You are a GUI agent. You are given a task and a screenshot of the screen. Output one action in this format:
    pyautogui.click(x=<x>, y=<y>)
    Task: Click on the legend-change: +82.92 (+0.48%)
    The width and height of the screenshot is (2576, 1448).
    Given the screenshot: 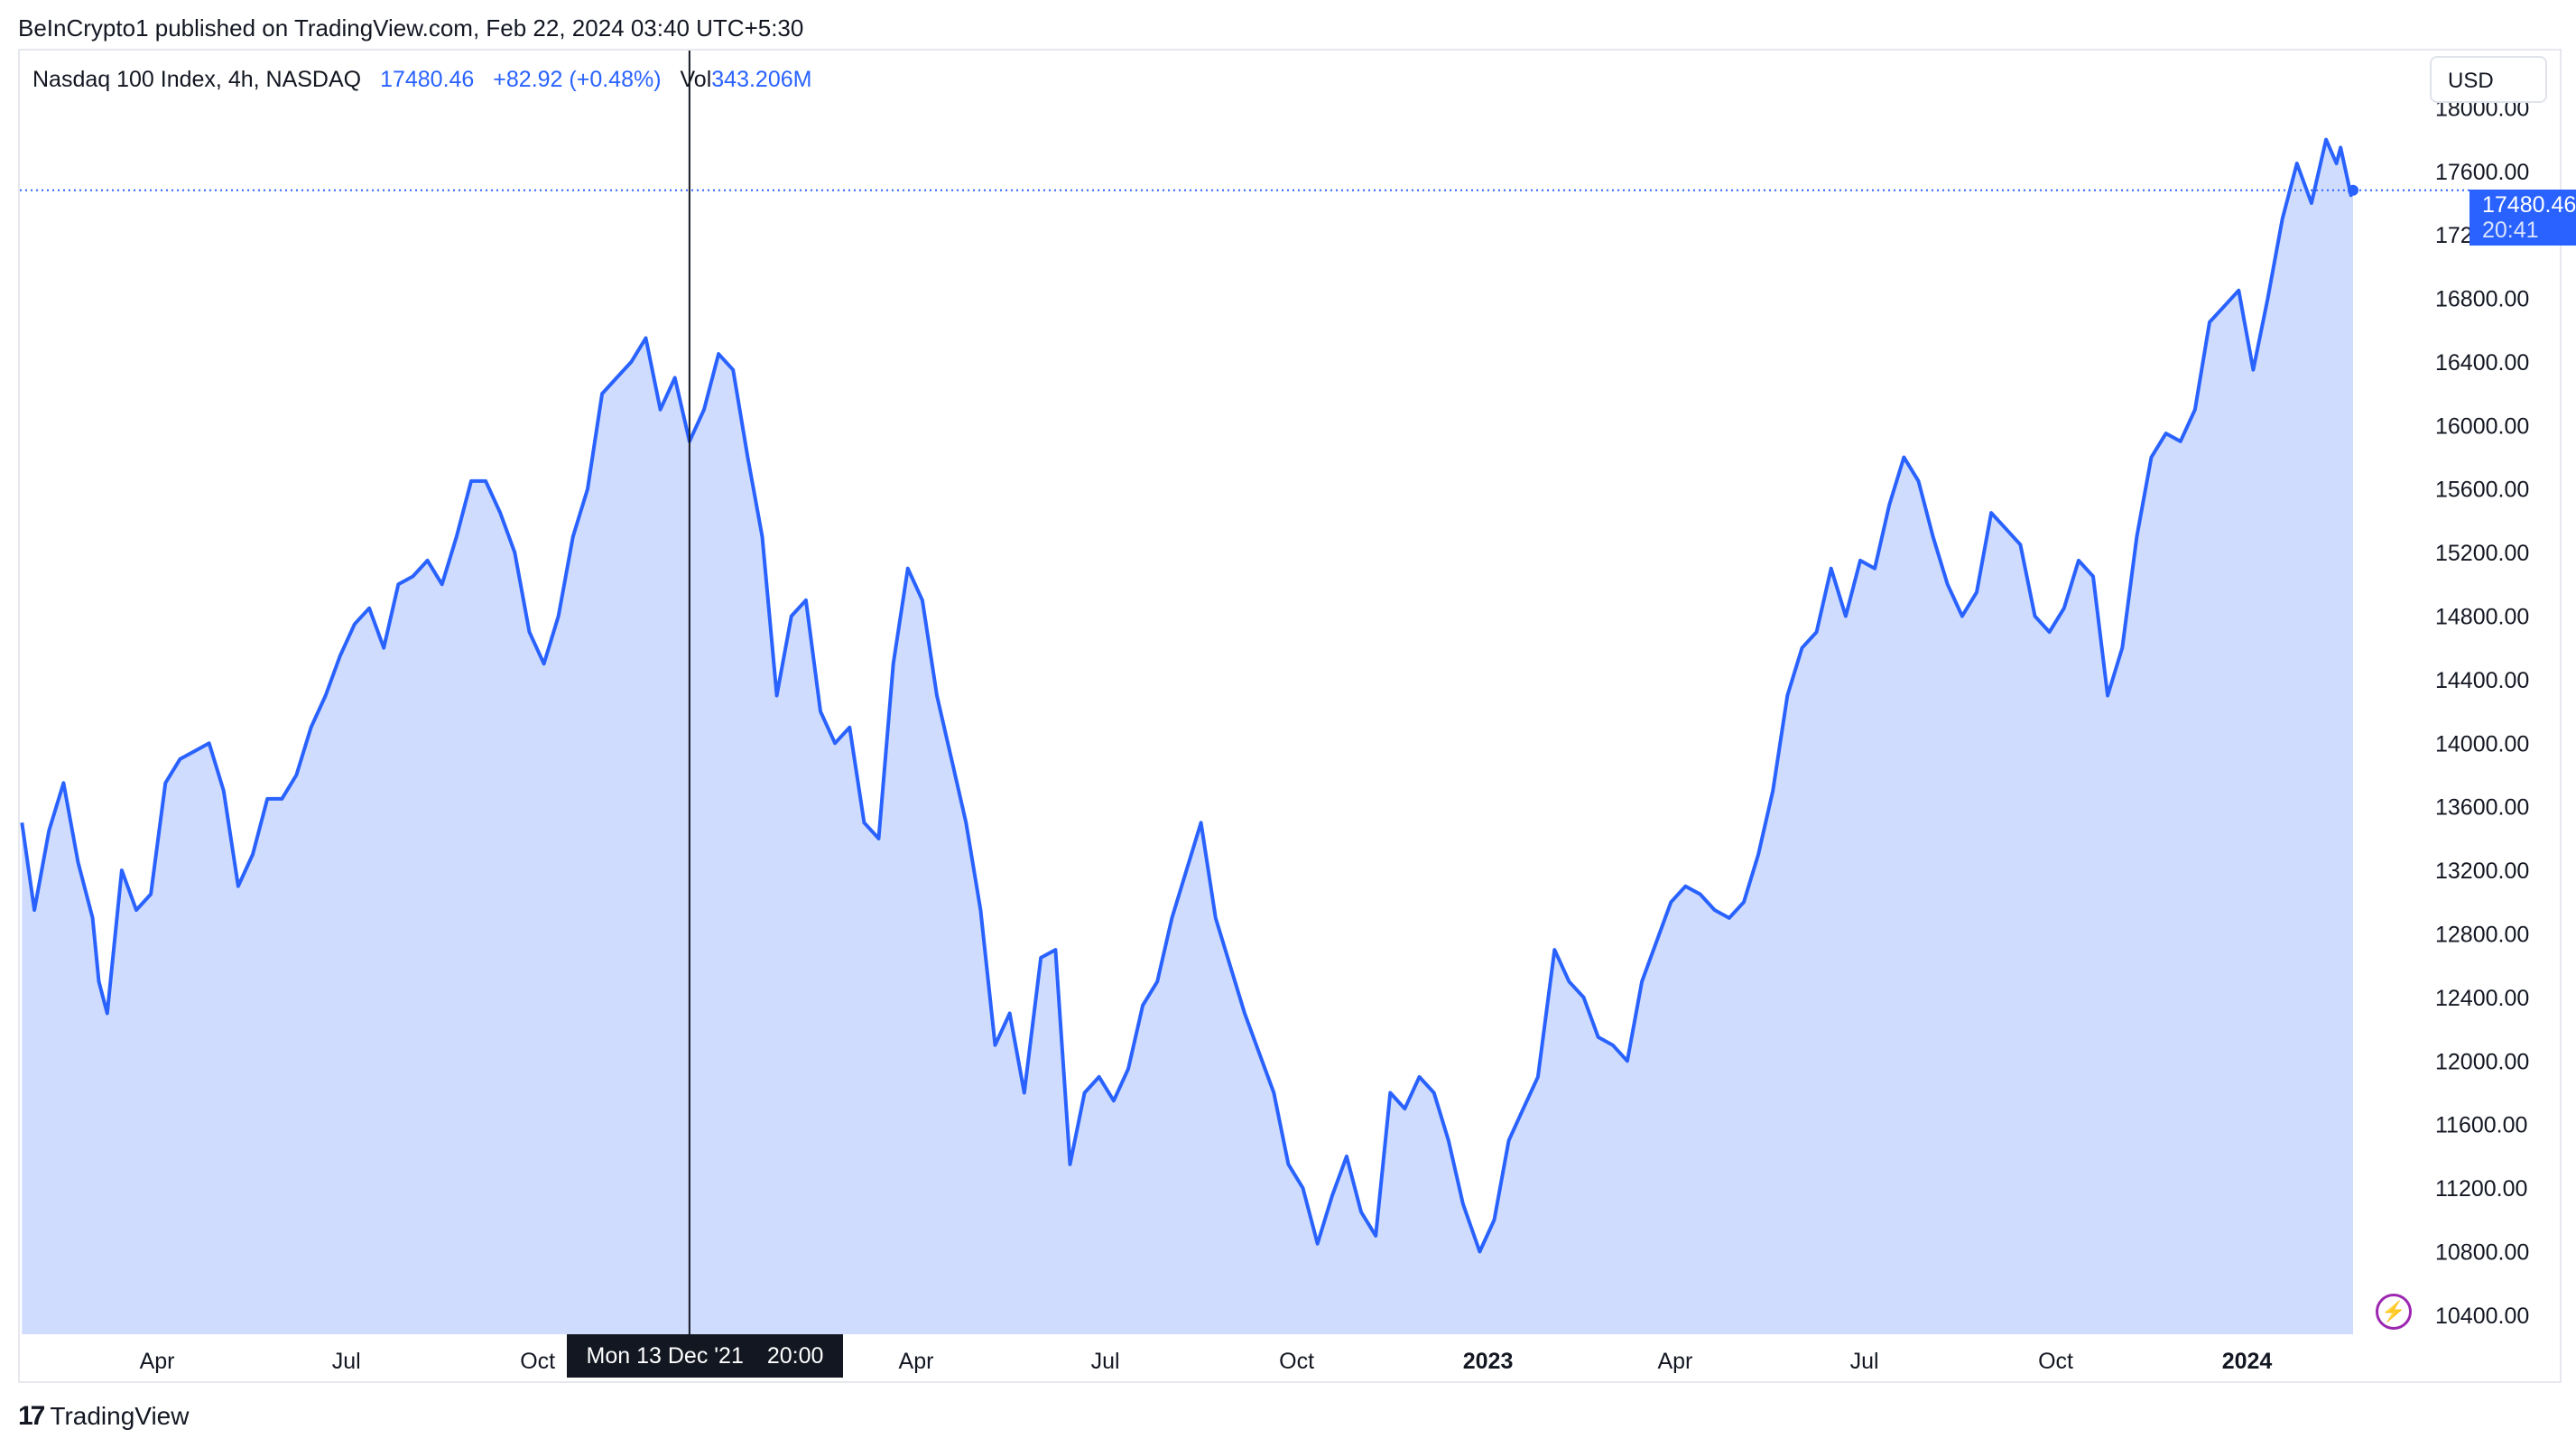 What is the action you would take?
    pyautogui.click(x=577, y=79)
    